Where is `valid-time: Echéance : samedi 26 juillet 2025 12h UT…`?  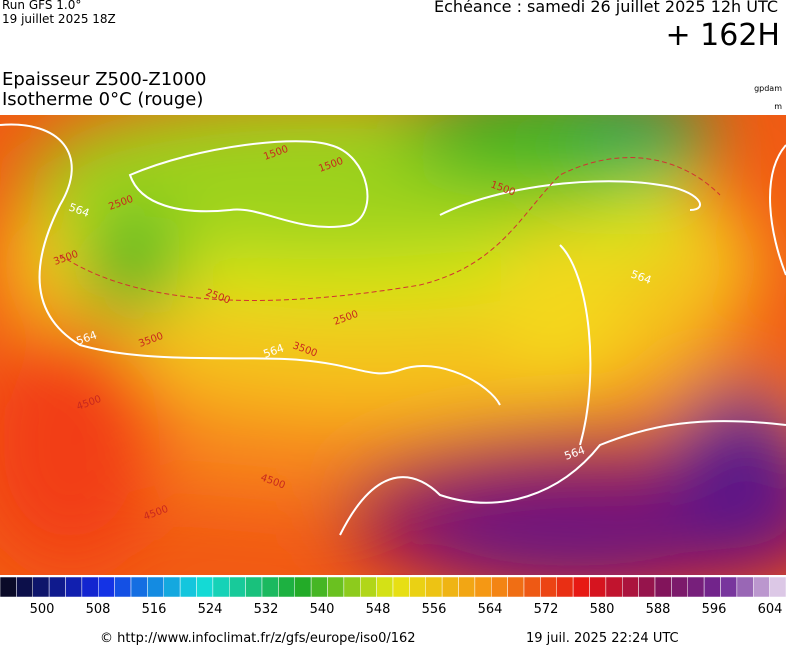 valid-time: Echéance : samedi 26 juillet 2025 12h UT… is located at coordinates (606, 8).